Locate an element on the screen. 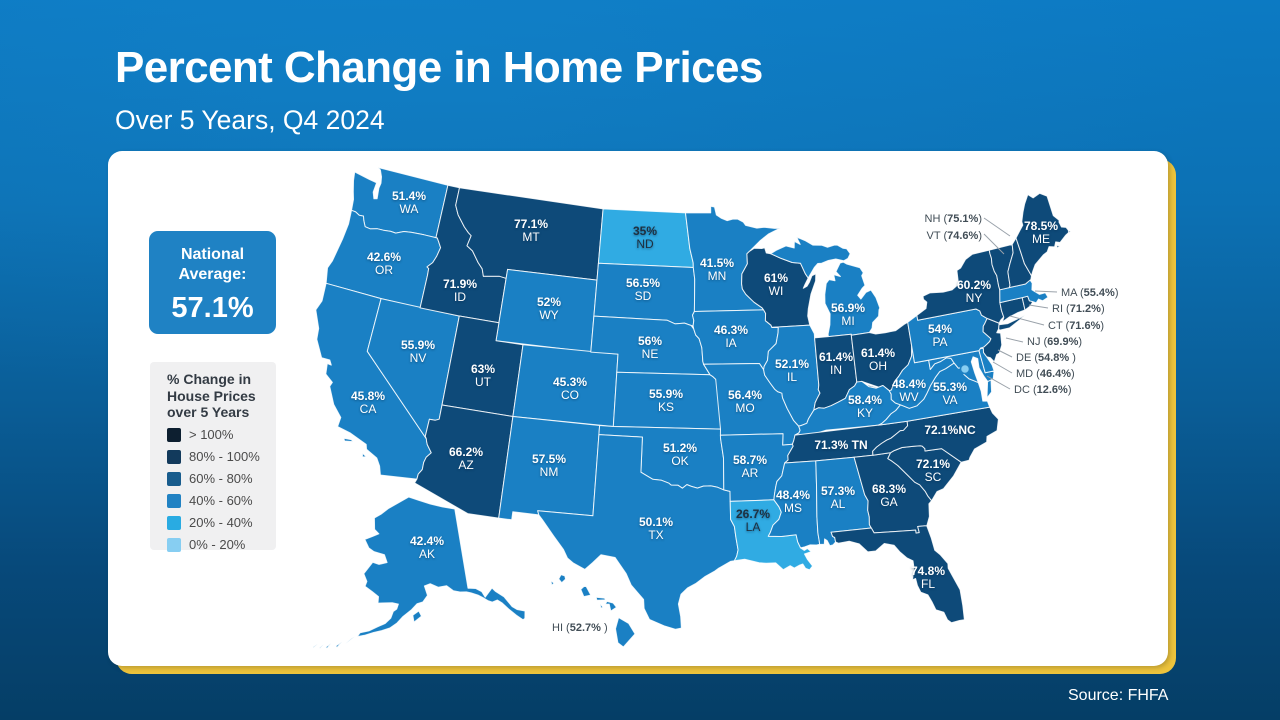 This screenshot has height=720, width=1280. svg-text: KY is located at coordinates (865, 413).